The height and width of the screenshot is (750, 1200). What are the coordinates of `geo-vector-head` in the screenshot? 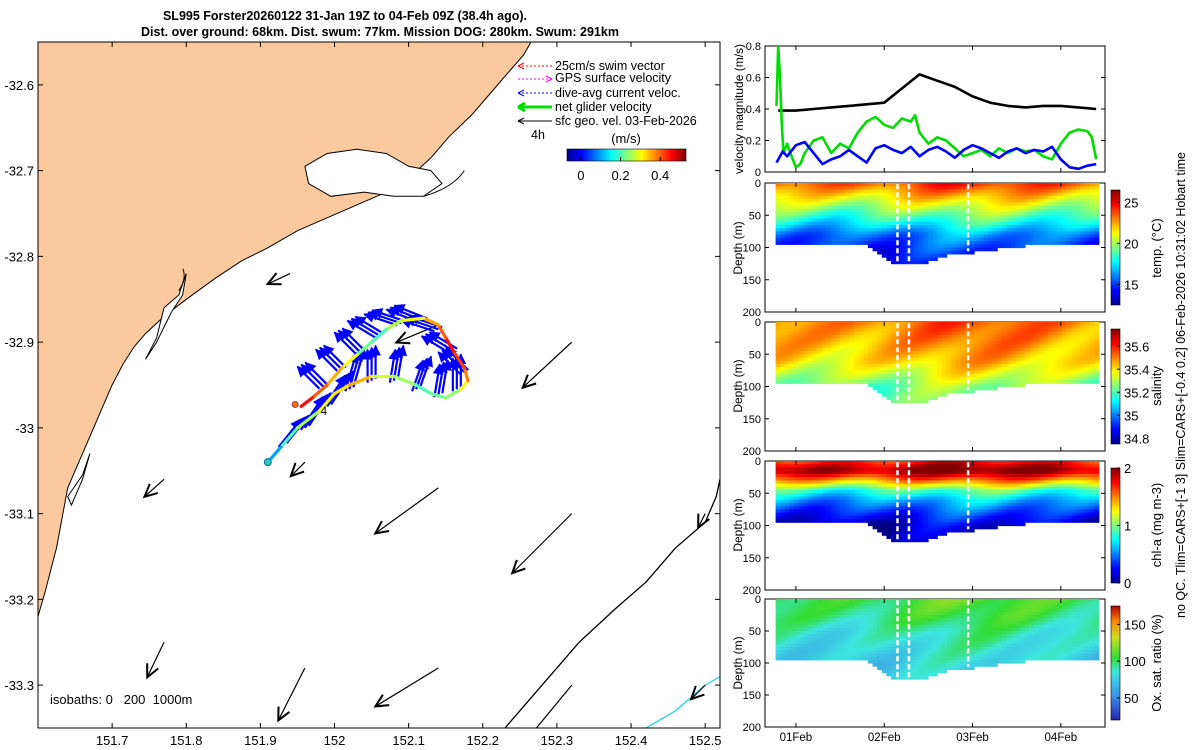 It's located at (703, 521).